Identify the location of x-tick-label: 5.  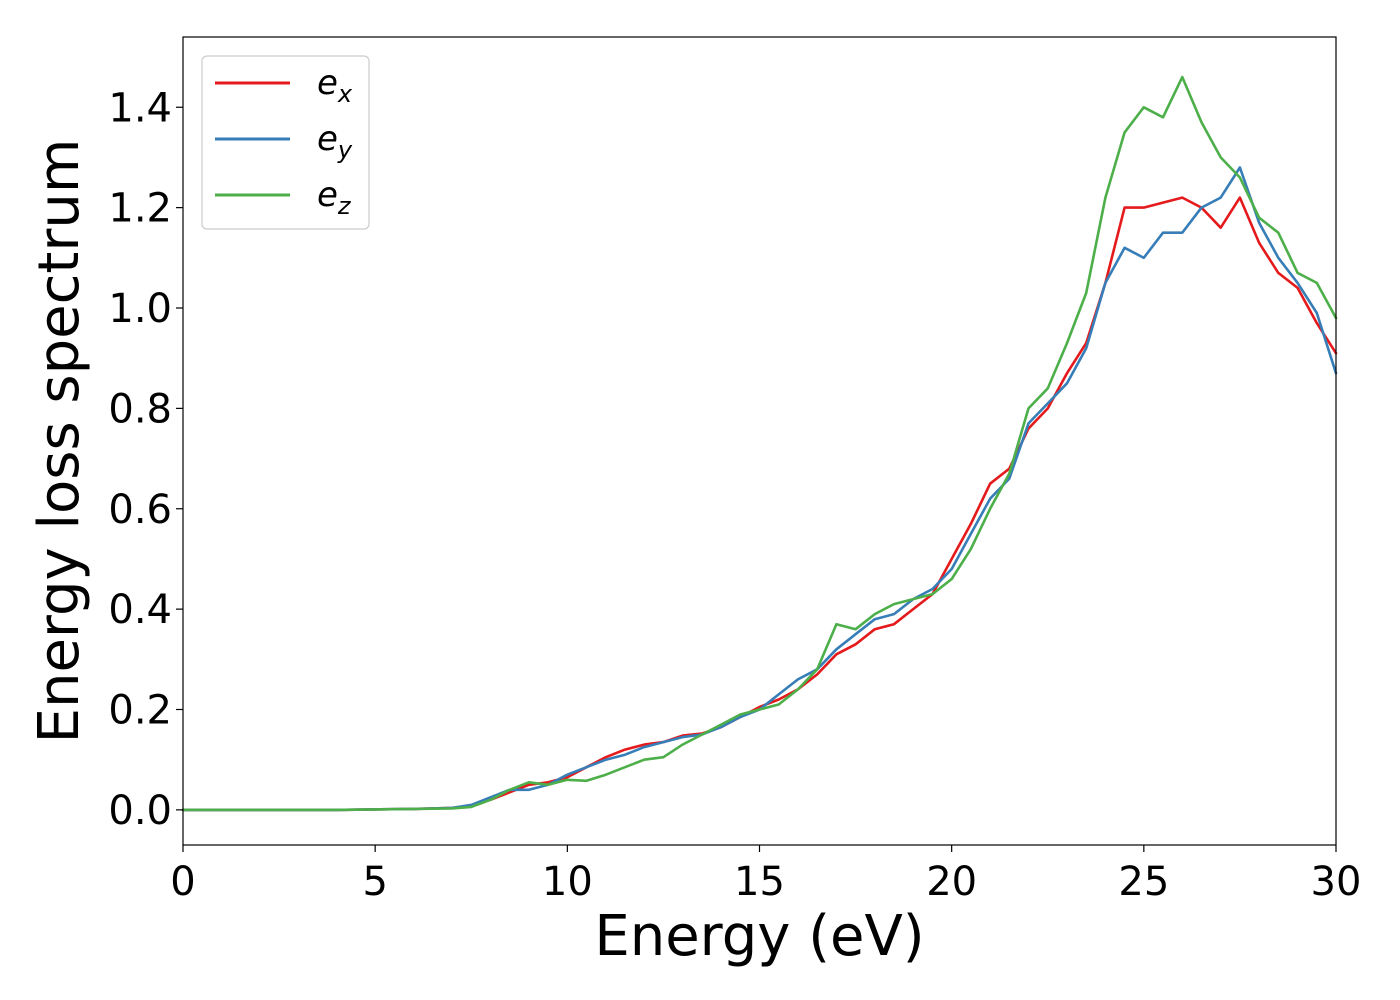
(374, 882).